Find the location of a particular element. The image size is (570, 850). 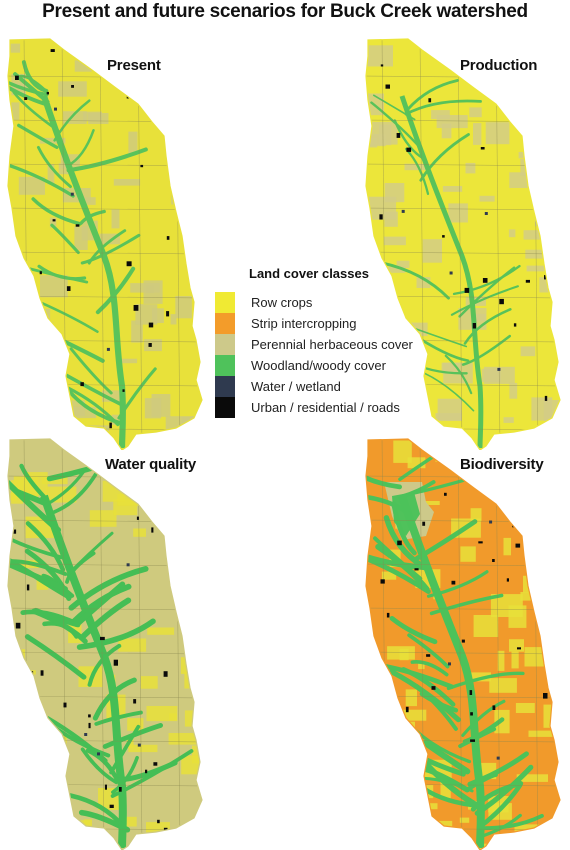

legend-label: Perennial herbaceous cover is located at coordinates (332, 344).